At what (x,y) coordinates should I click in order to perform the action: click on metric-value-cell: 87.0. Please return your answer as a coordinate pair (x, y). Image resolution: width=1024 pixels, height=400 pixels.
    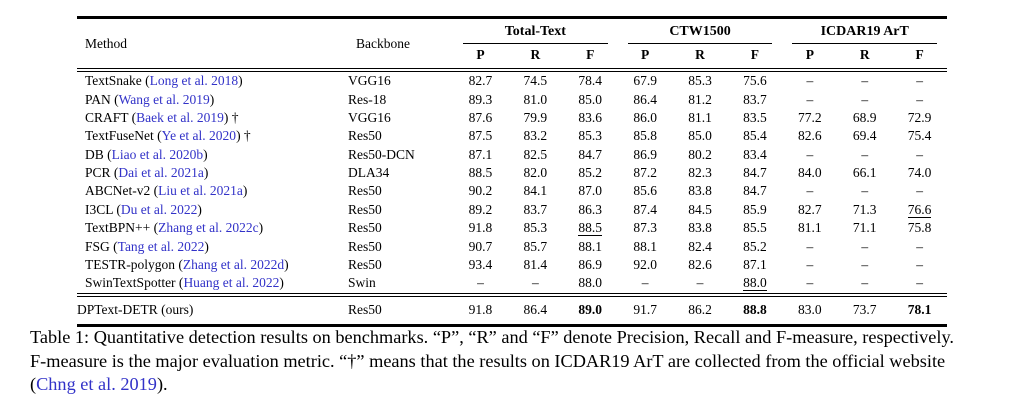
    Looking at the image, I should click on (590, 191).